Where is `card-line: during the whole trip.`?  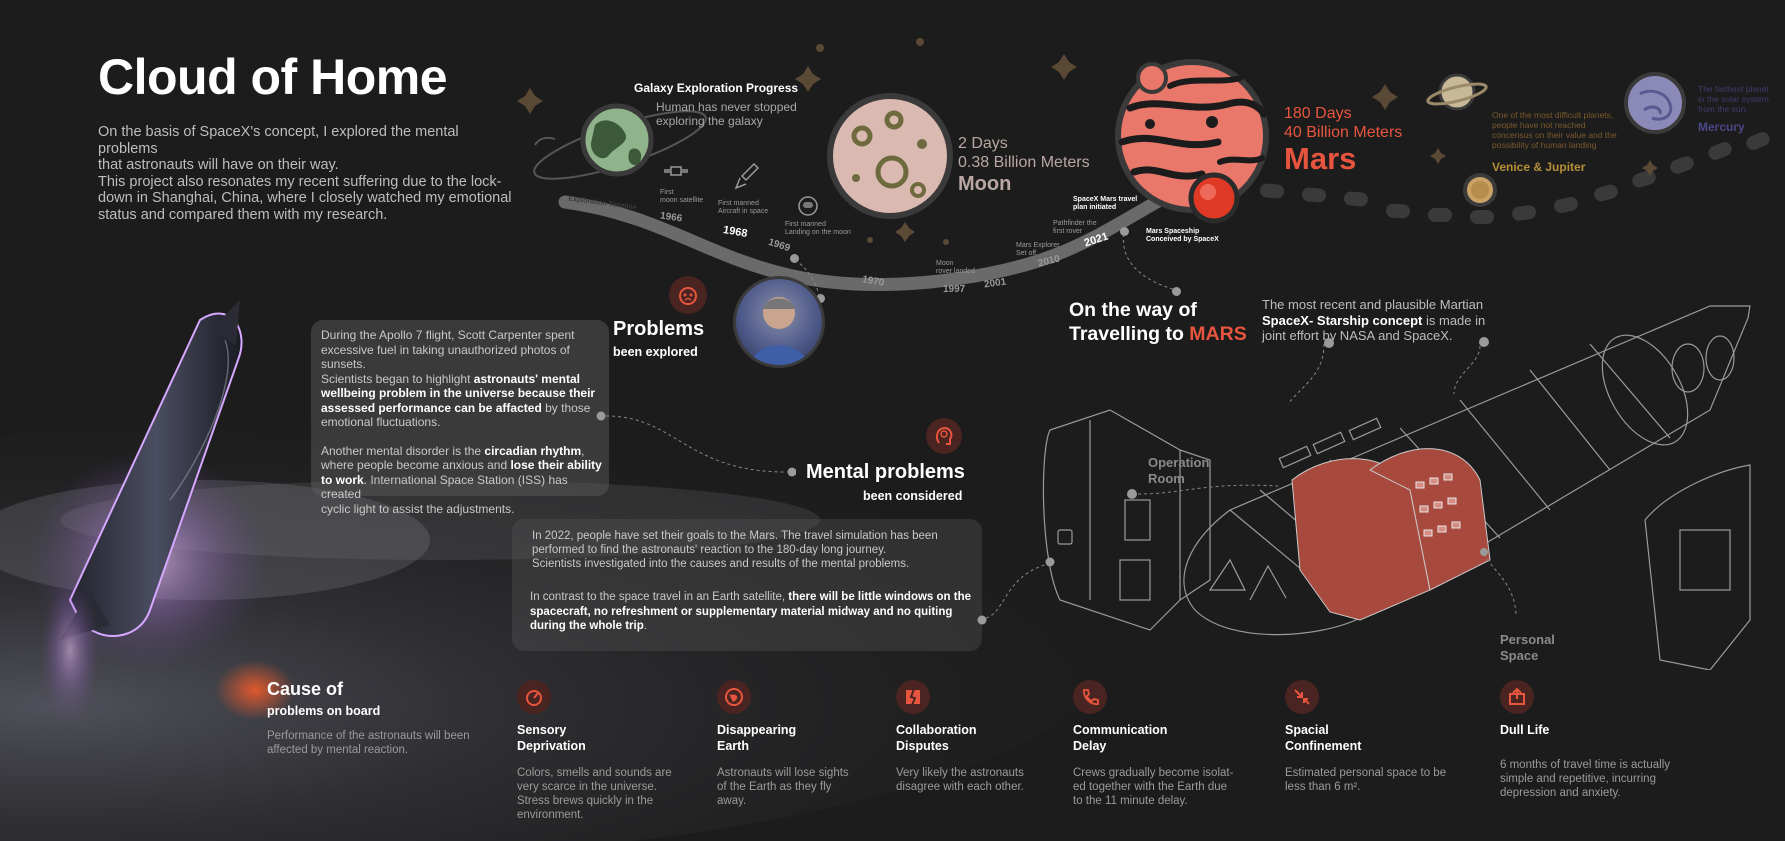 card-line: during the whole trip. is located at coordinates (760, 626).